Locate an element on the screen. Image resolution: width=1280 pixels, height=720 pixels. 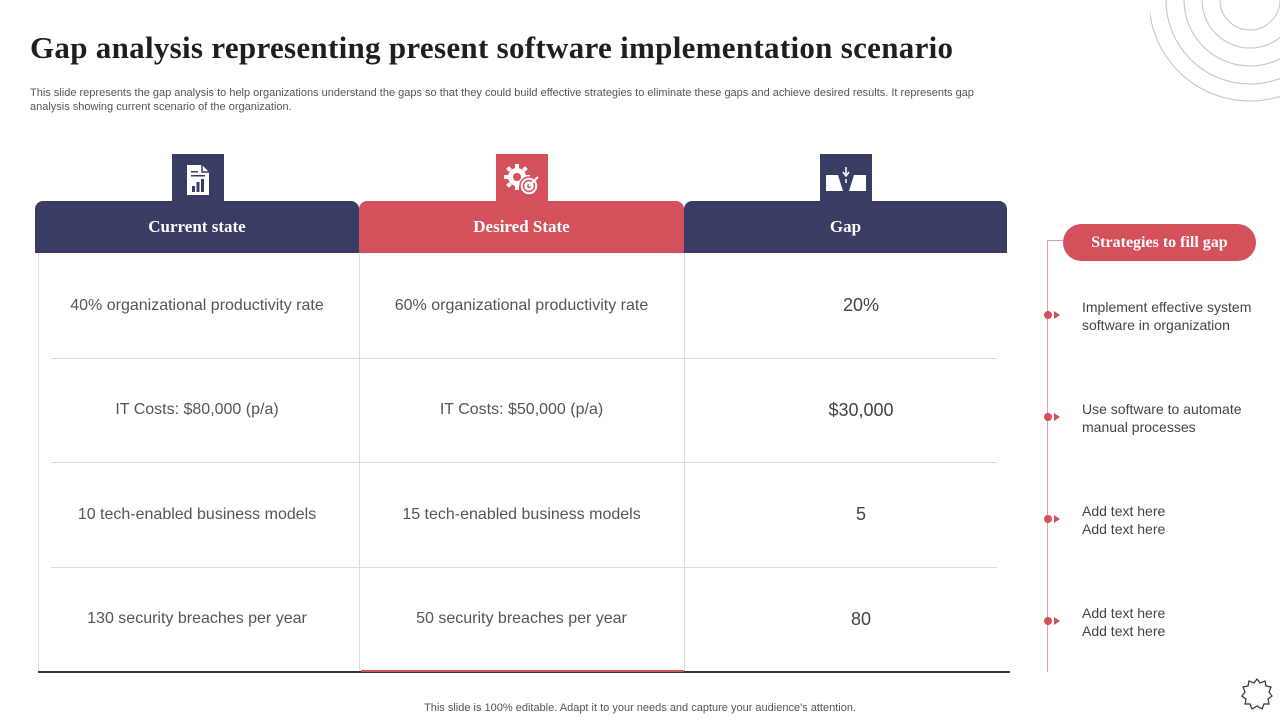
decorative-circles is located at coordinates (1215, 51).